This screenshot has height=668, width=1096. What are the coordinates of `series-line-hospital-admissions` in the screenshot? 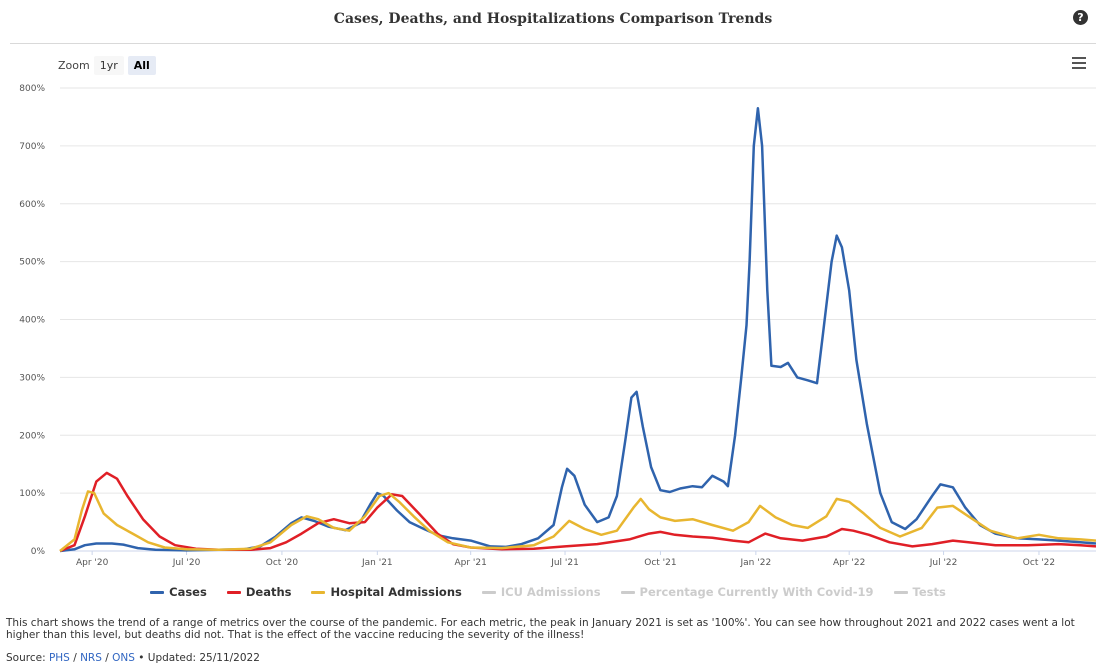 It's located at (577, 521).